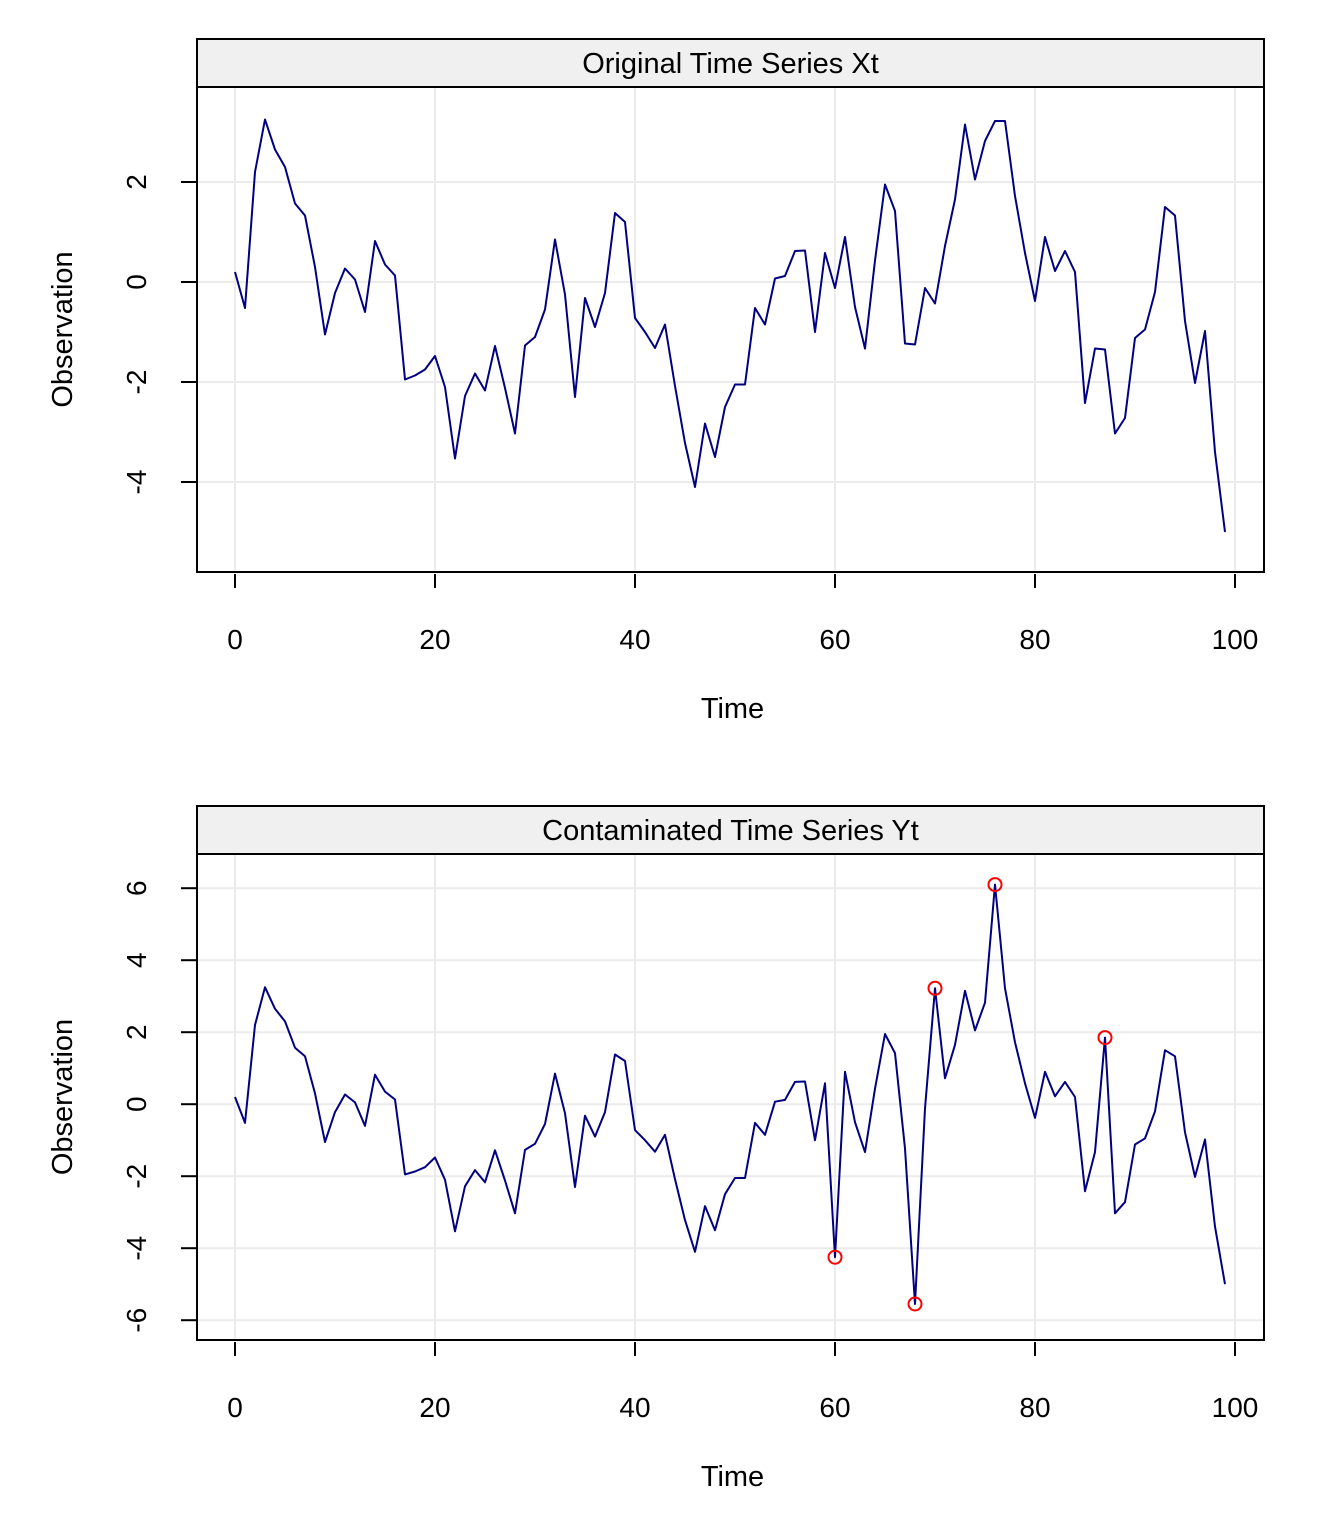 The height and width of the screenshot is (1536, 1344). What do you see at coordinates (136, 1320) in the screenshot?
I see `panel-2-y-tick-label-0: -6` at bounding box center [136, 1320].